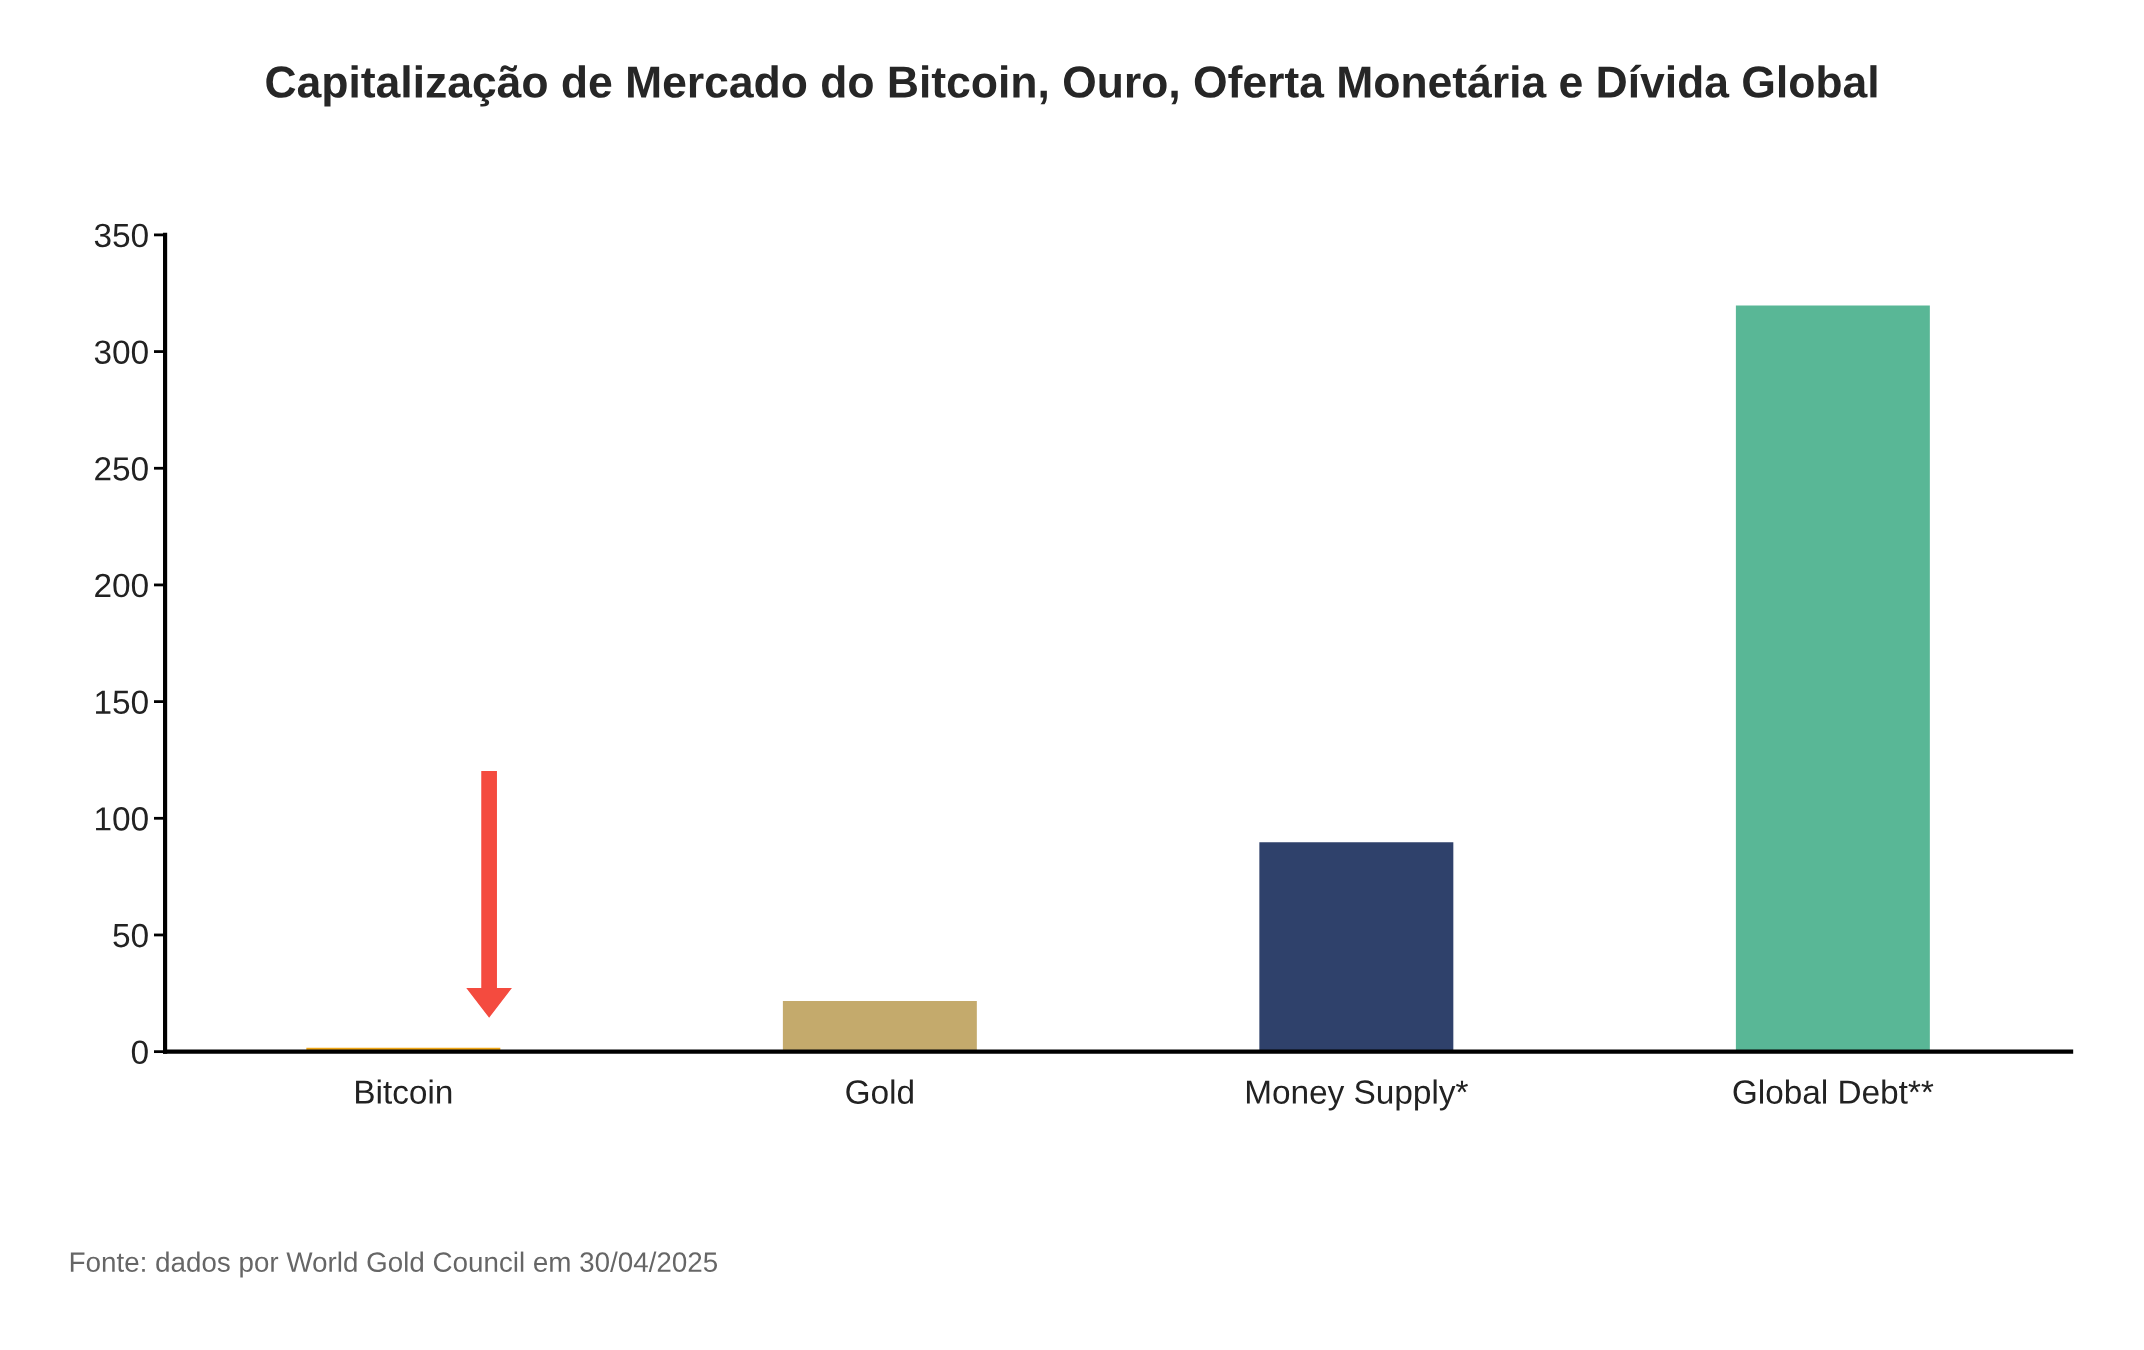 Image resolution: width=2144 pixels, height=1350 pixels. Describe the element at coordinates (130, 935) in the screenshot. I see `y-tick-label: 50` at that location.